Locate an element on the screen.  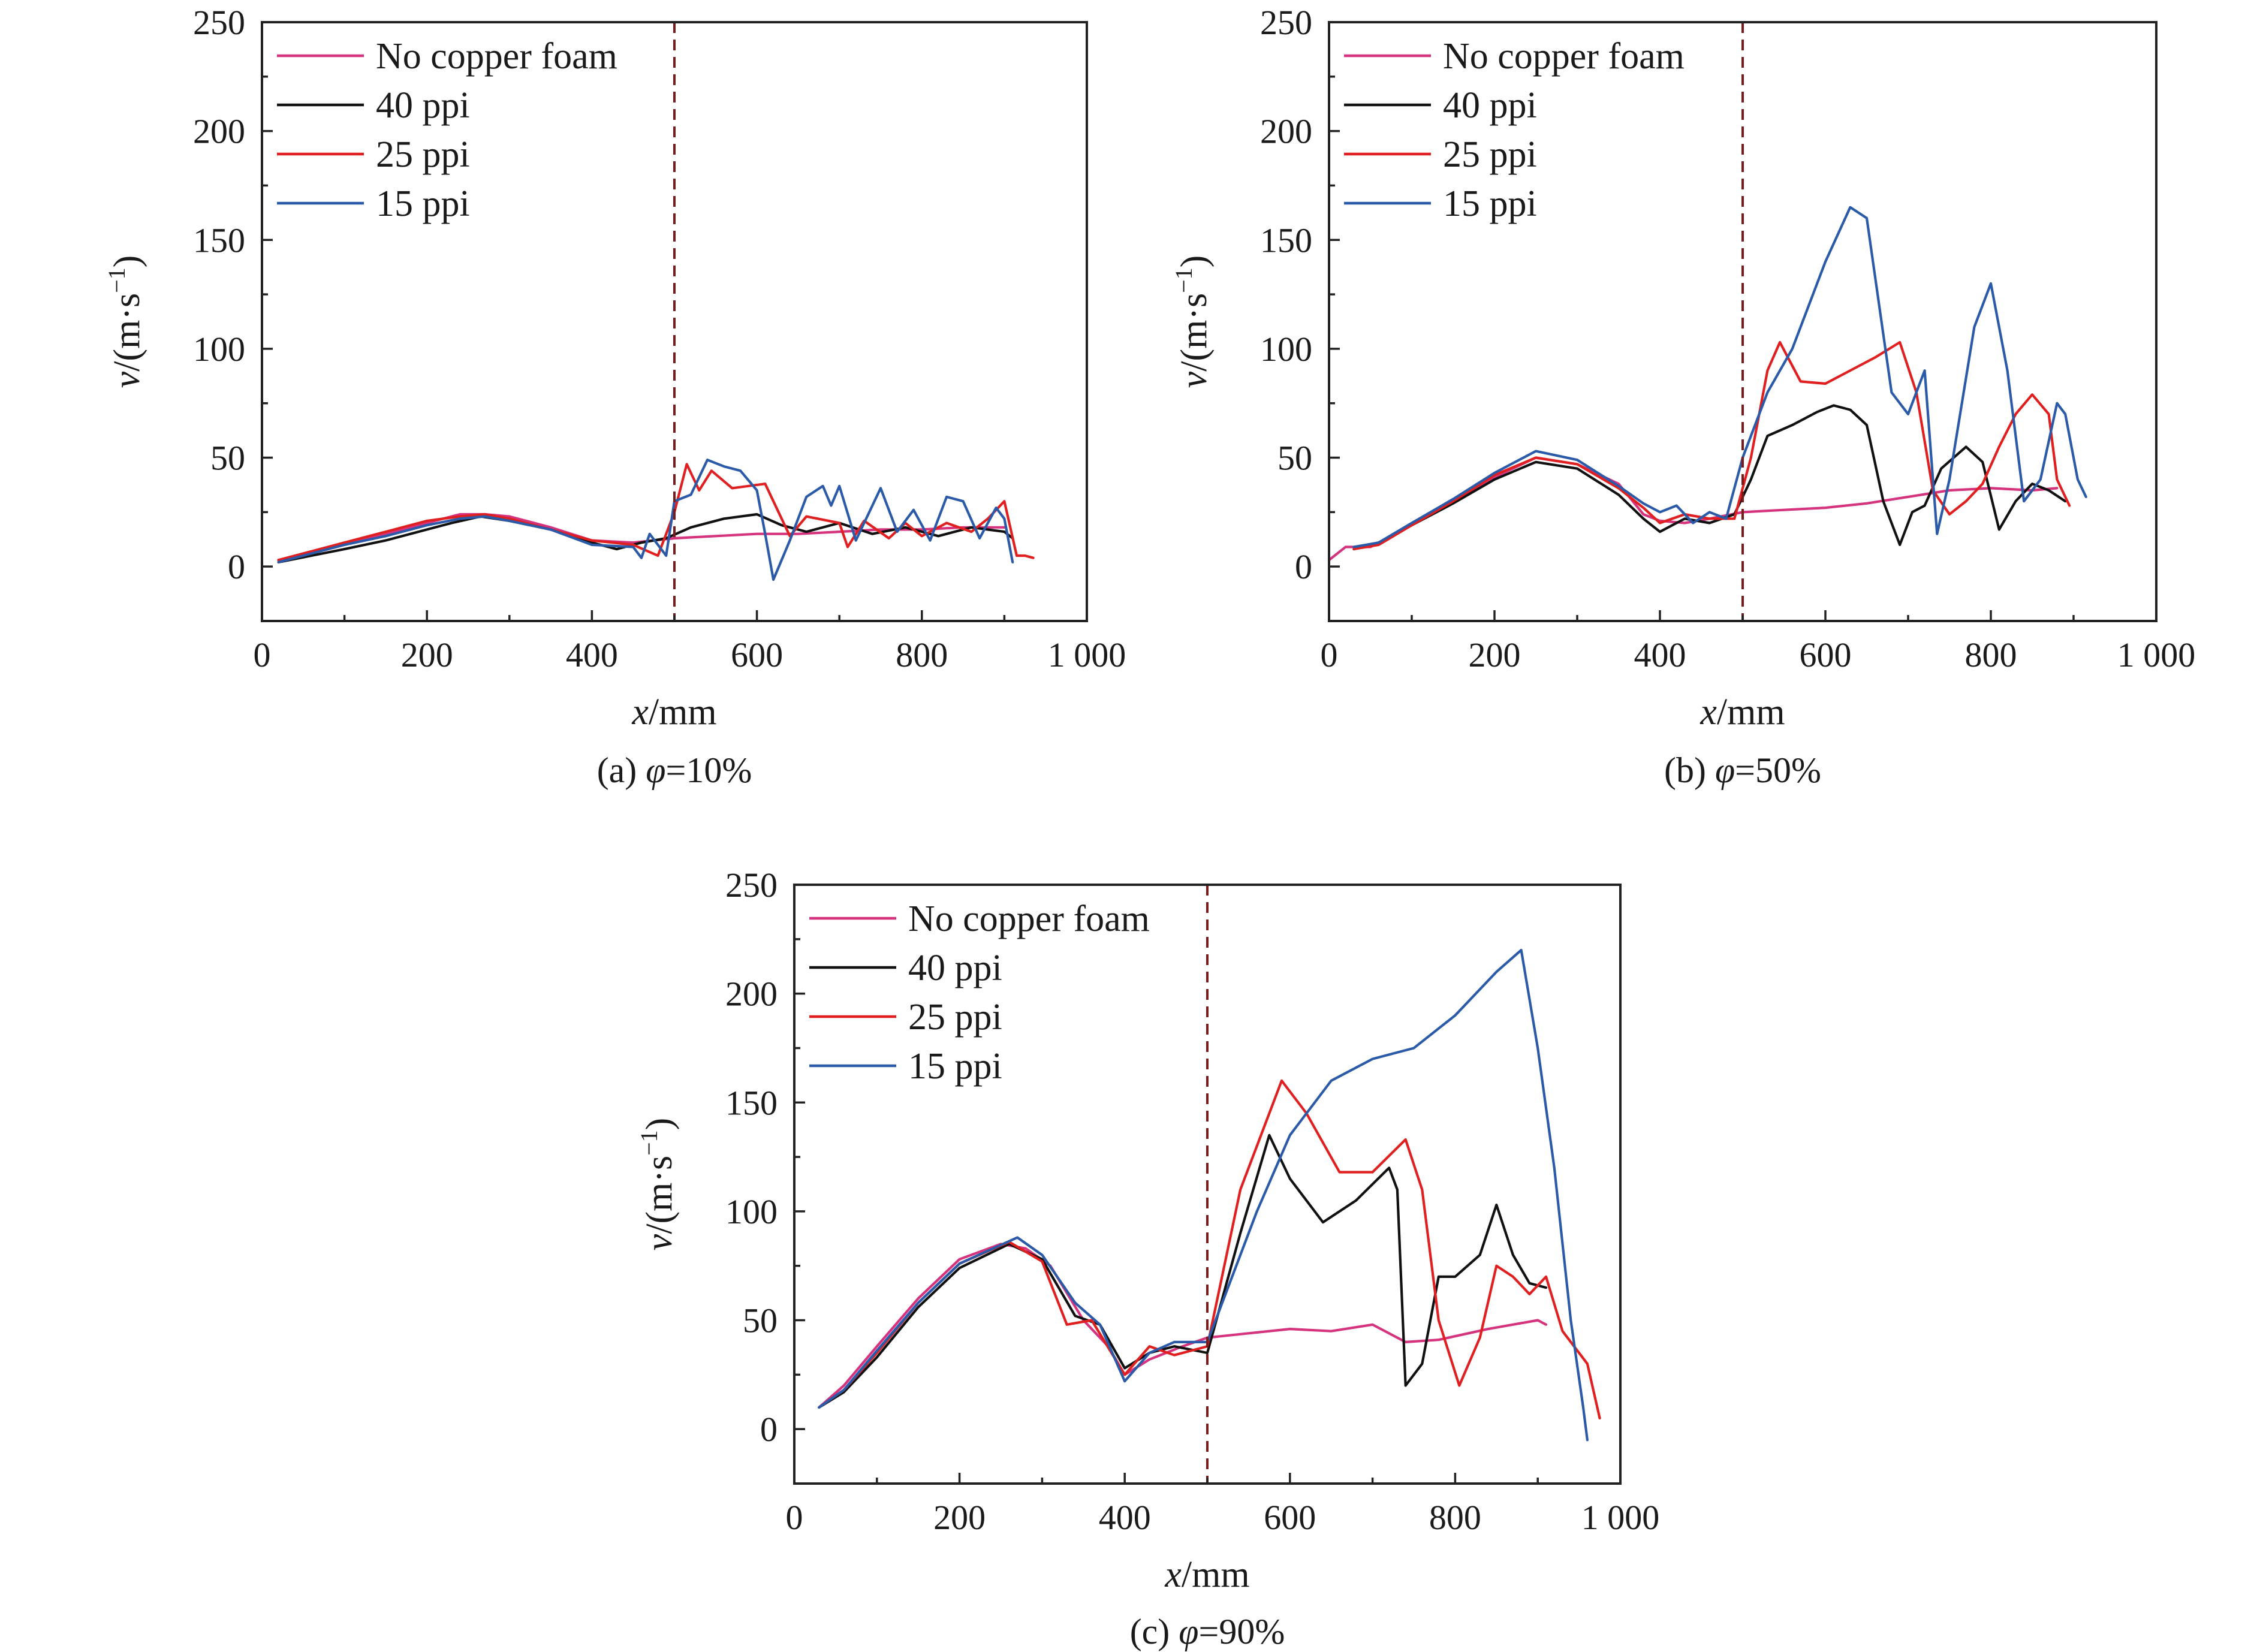
panel-caption: (b) φ=50% is located at coordinates (1742, 770).